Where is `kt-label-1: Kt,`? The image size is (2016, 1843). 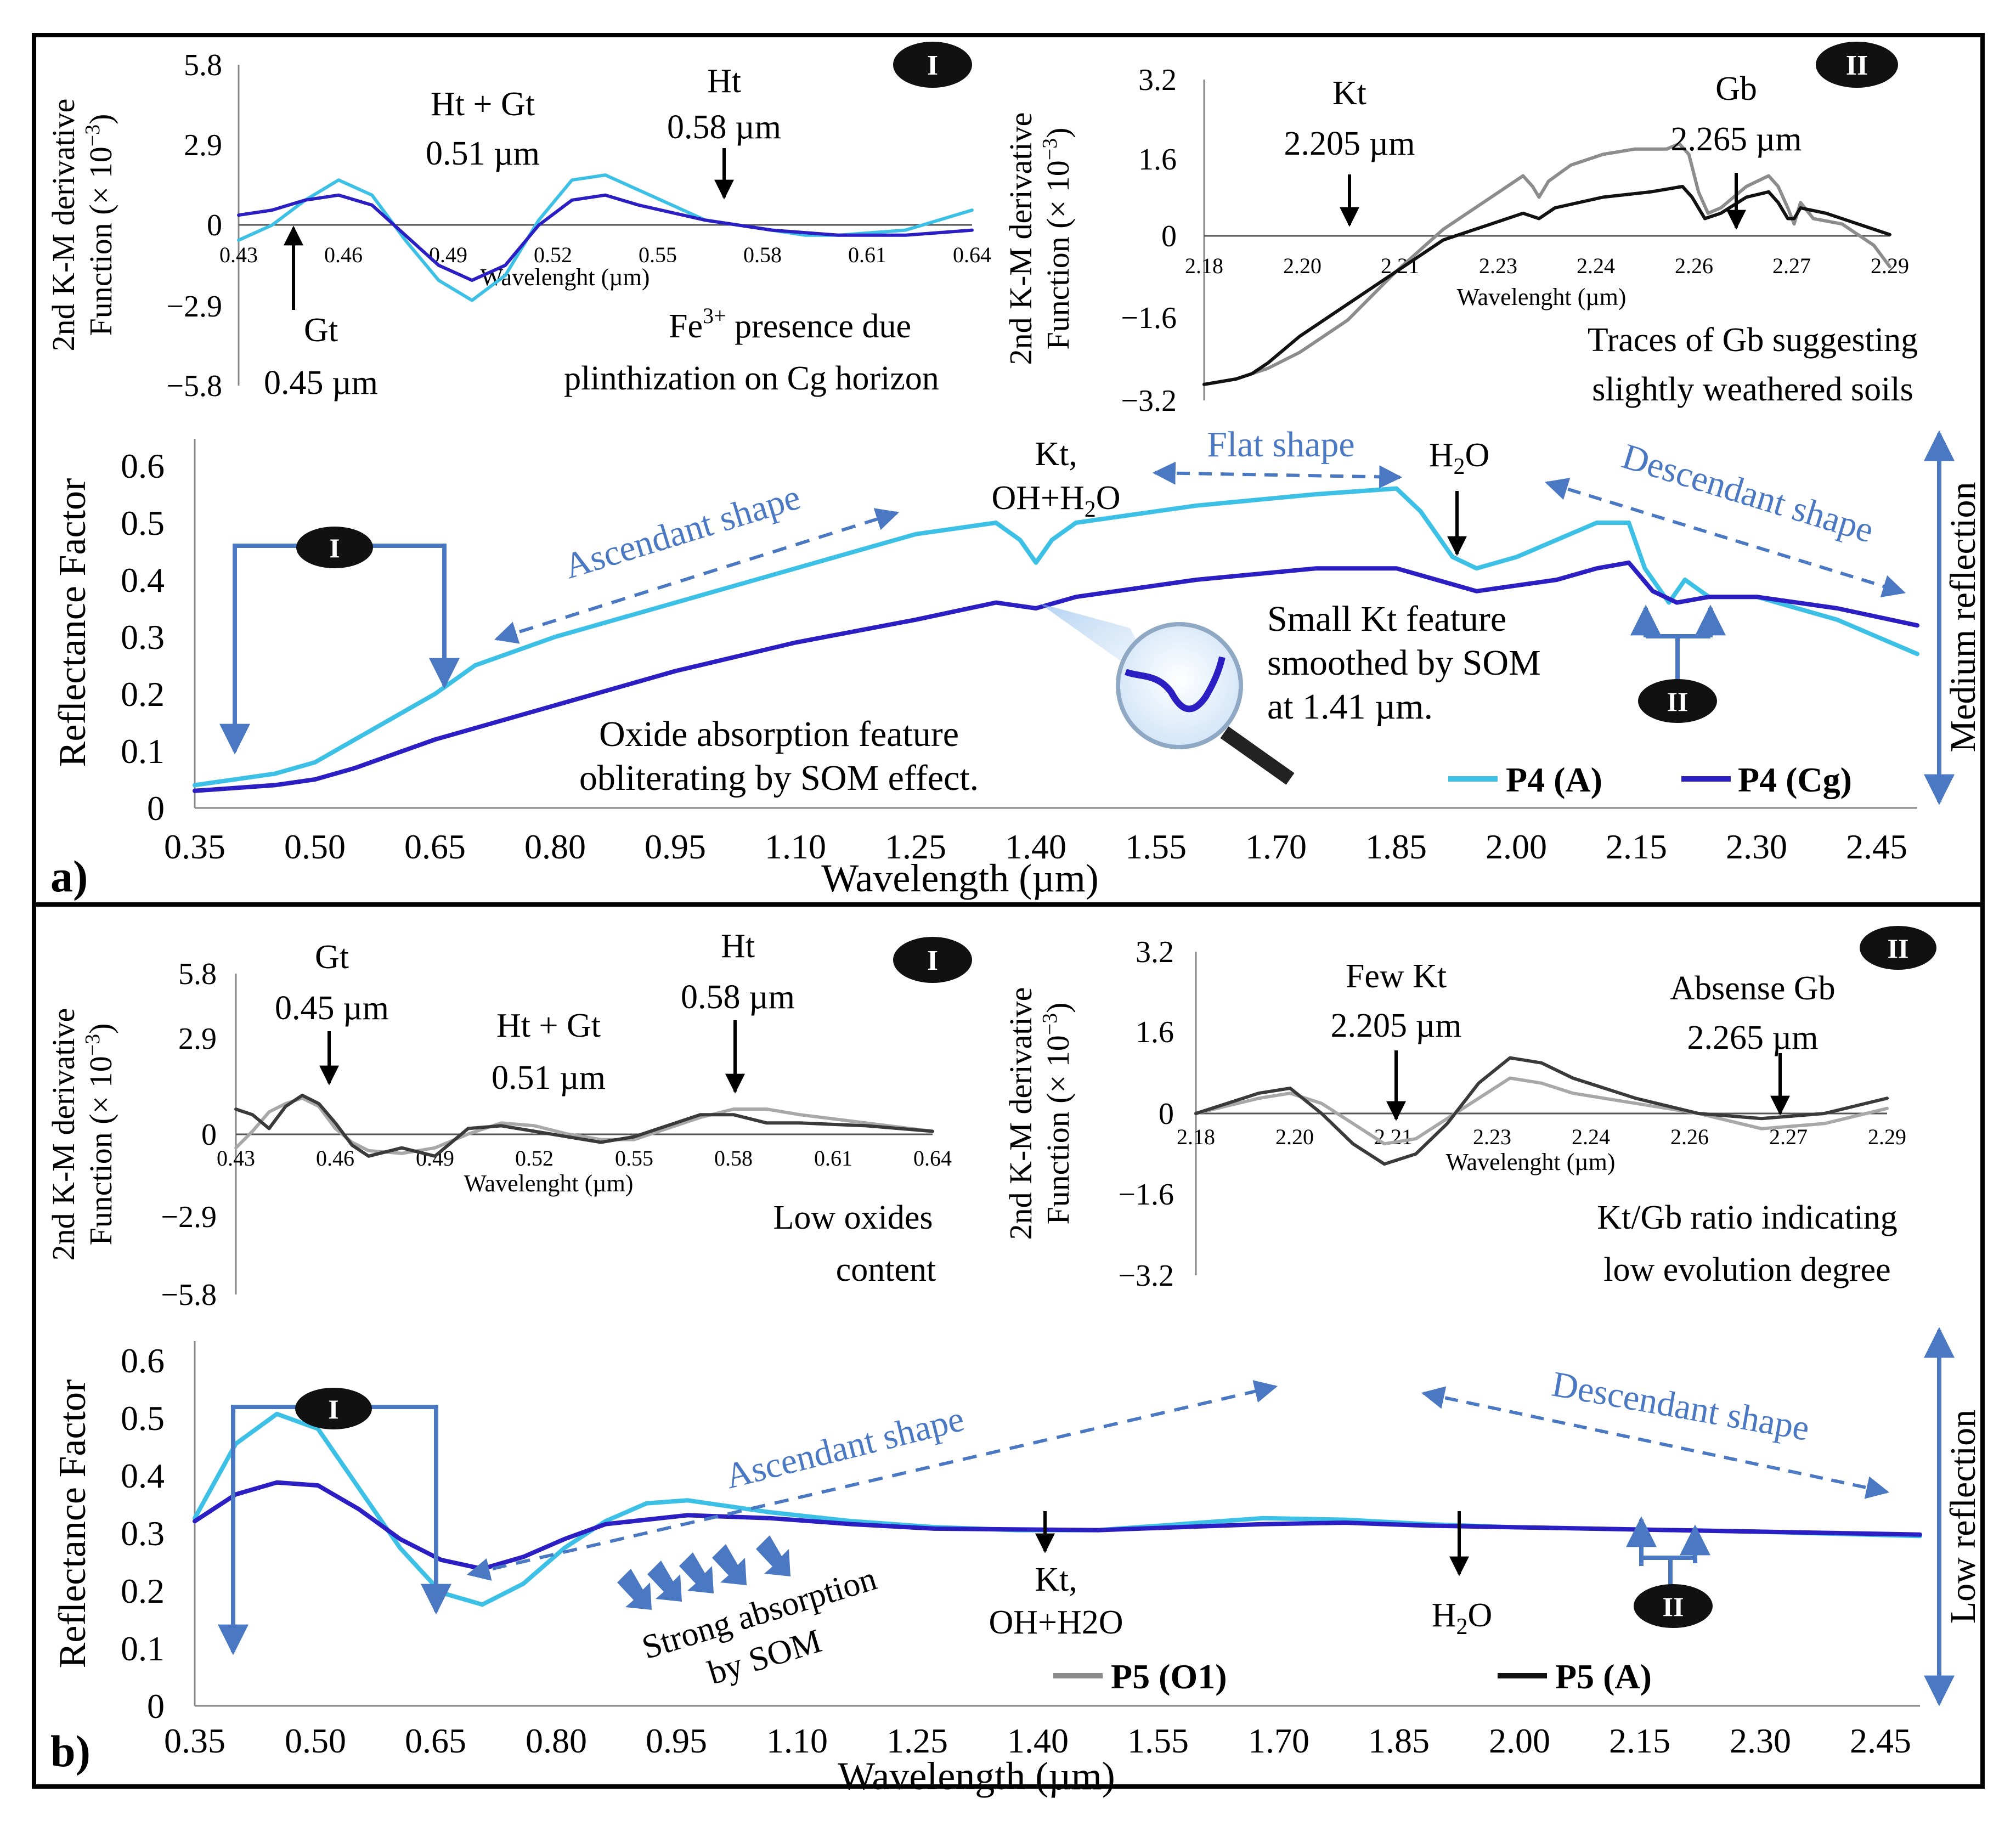
kt-label-1: Kt, is located at coordinates (1056, 1580).